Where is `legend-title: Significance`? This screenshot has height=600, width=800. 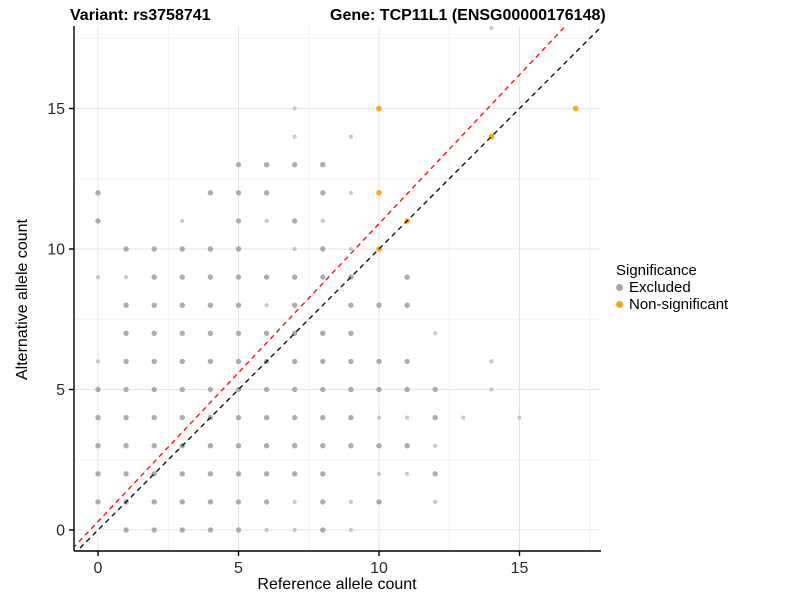
legend-title: Significance is located at coordinates (656, 270).